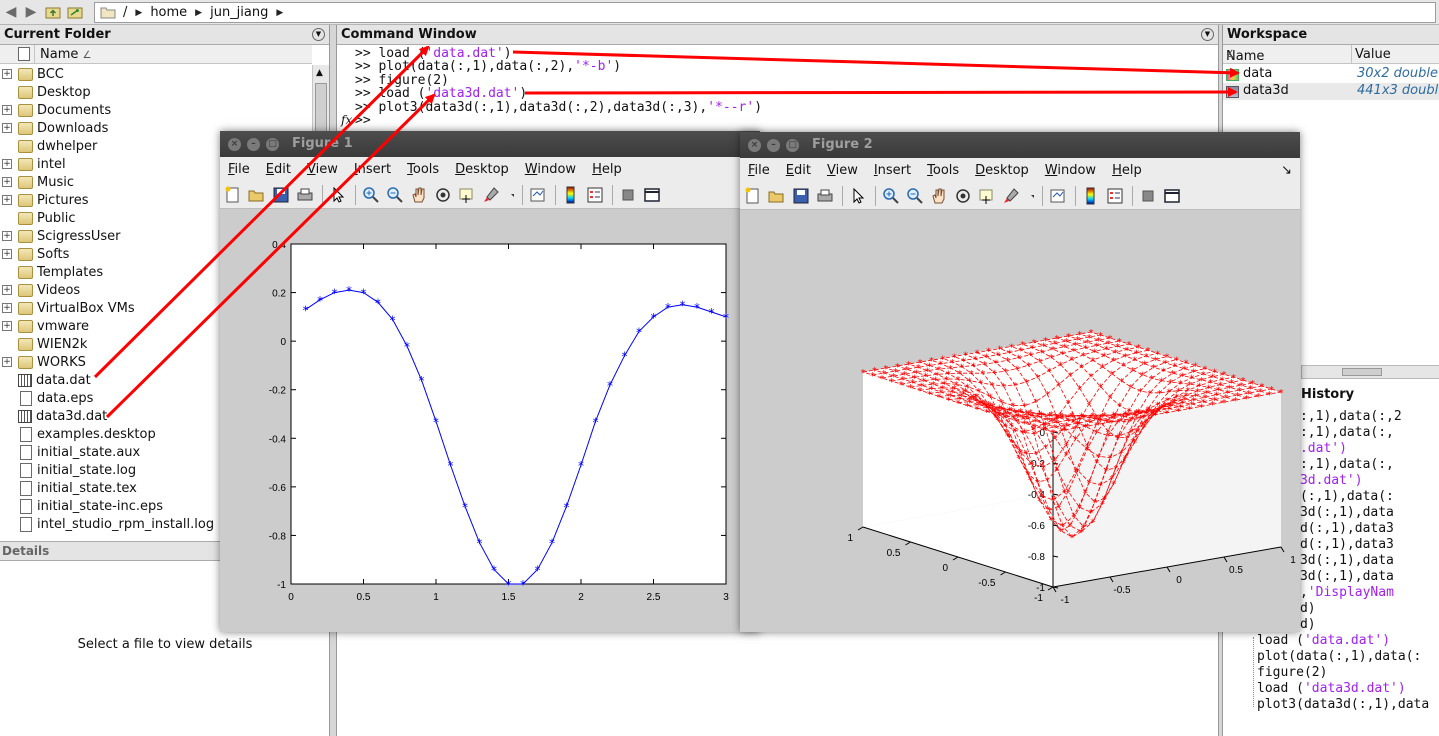 The width and height of the screenshot is (1439, 736). Describe the element at coordinates (1070, 170) in the screenshot. I see `menu-window: Window` at that location.